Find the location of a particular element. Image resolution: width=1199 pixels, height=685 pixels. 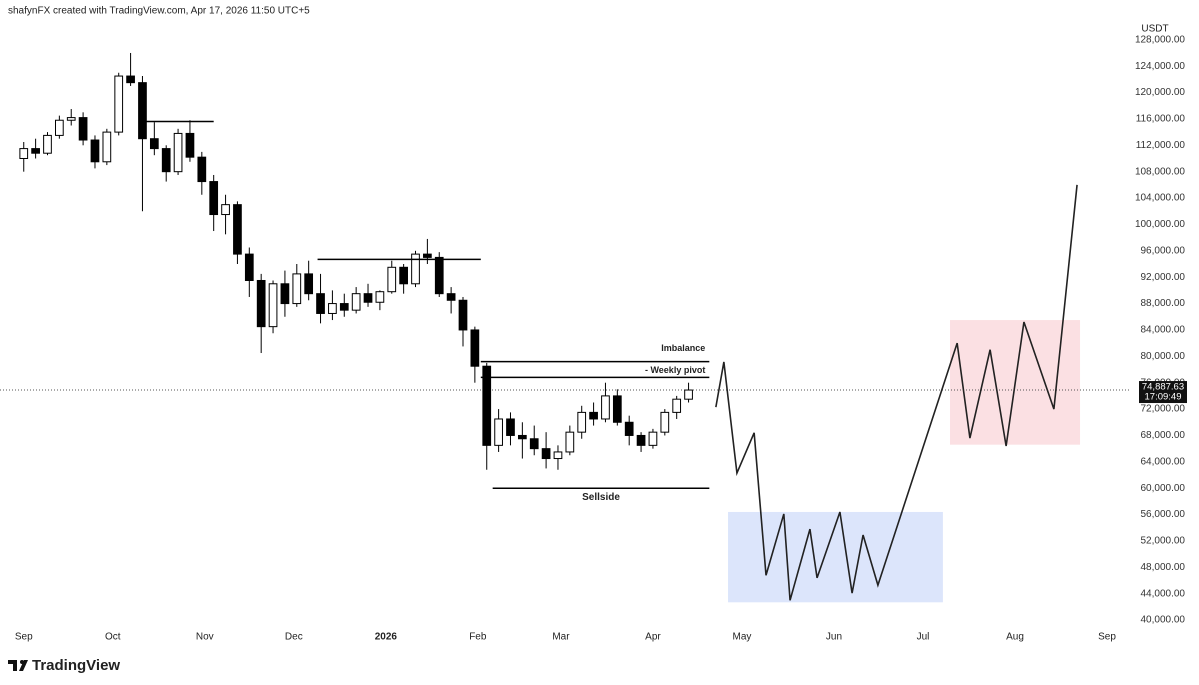

price-tag is located at coordinates (1163, 392).